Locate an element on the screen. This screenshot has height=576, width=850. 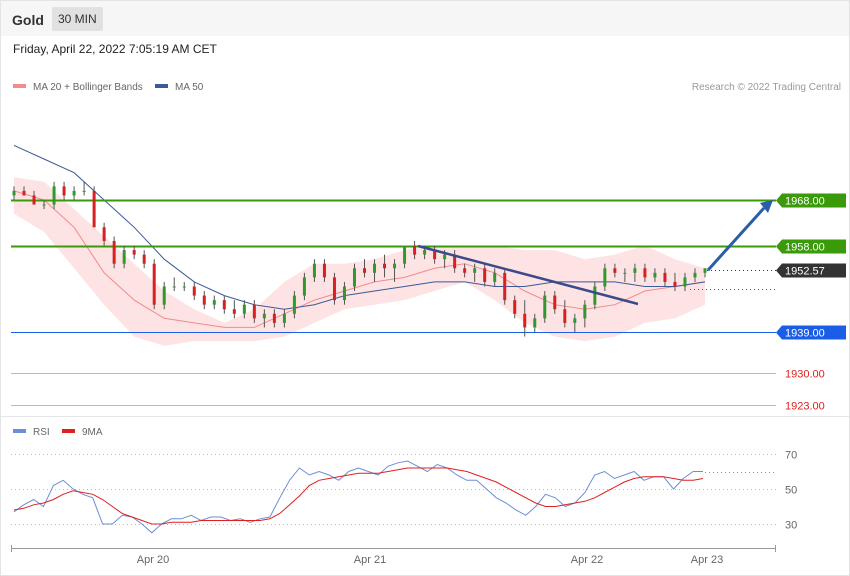
instrument-name: Gold is located at coordinates (28, 20).